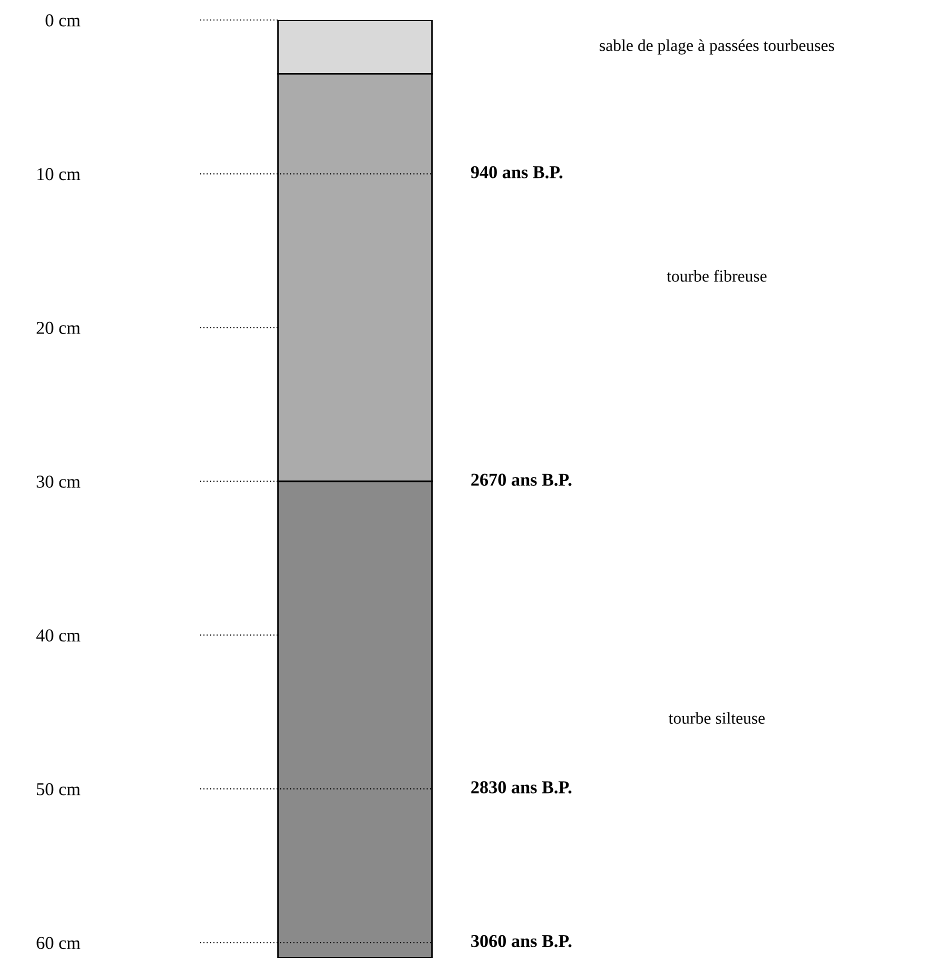  I want to click on y-tick-label: 30 cm, so click(58, 482).